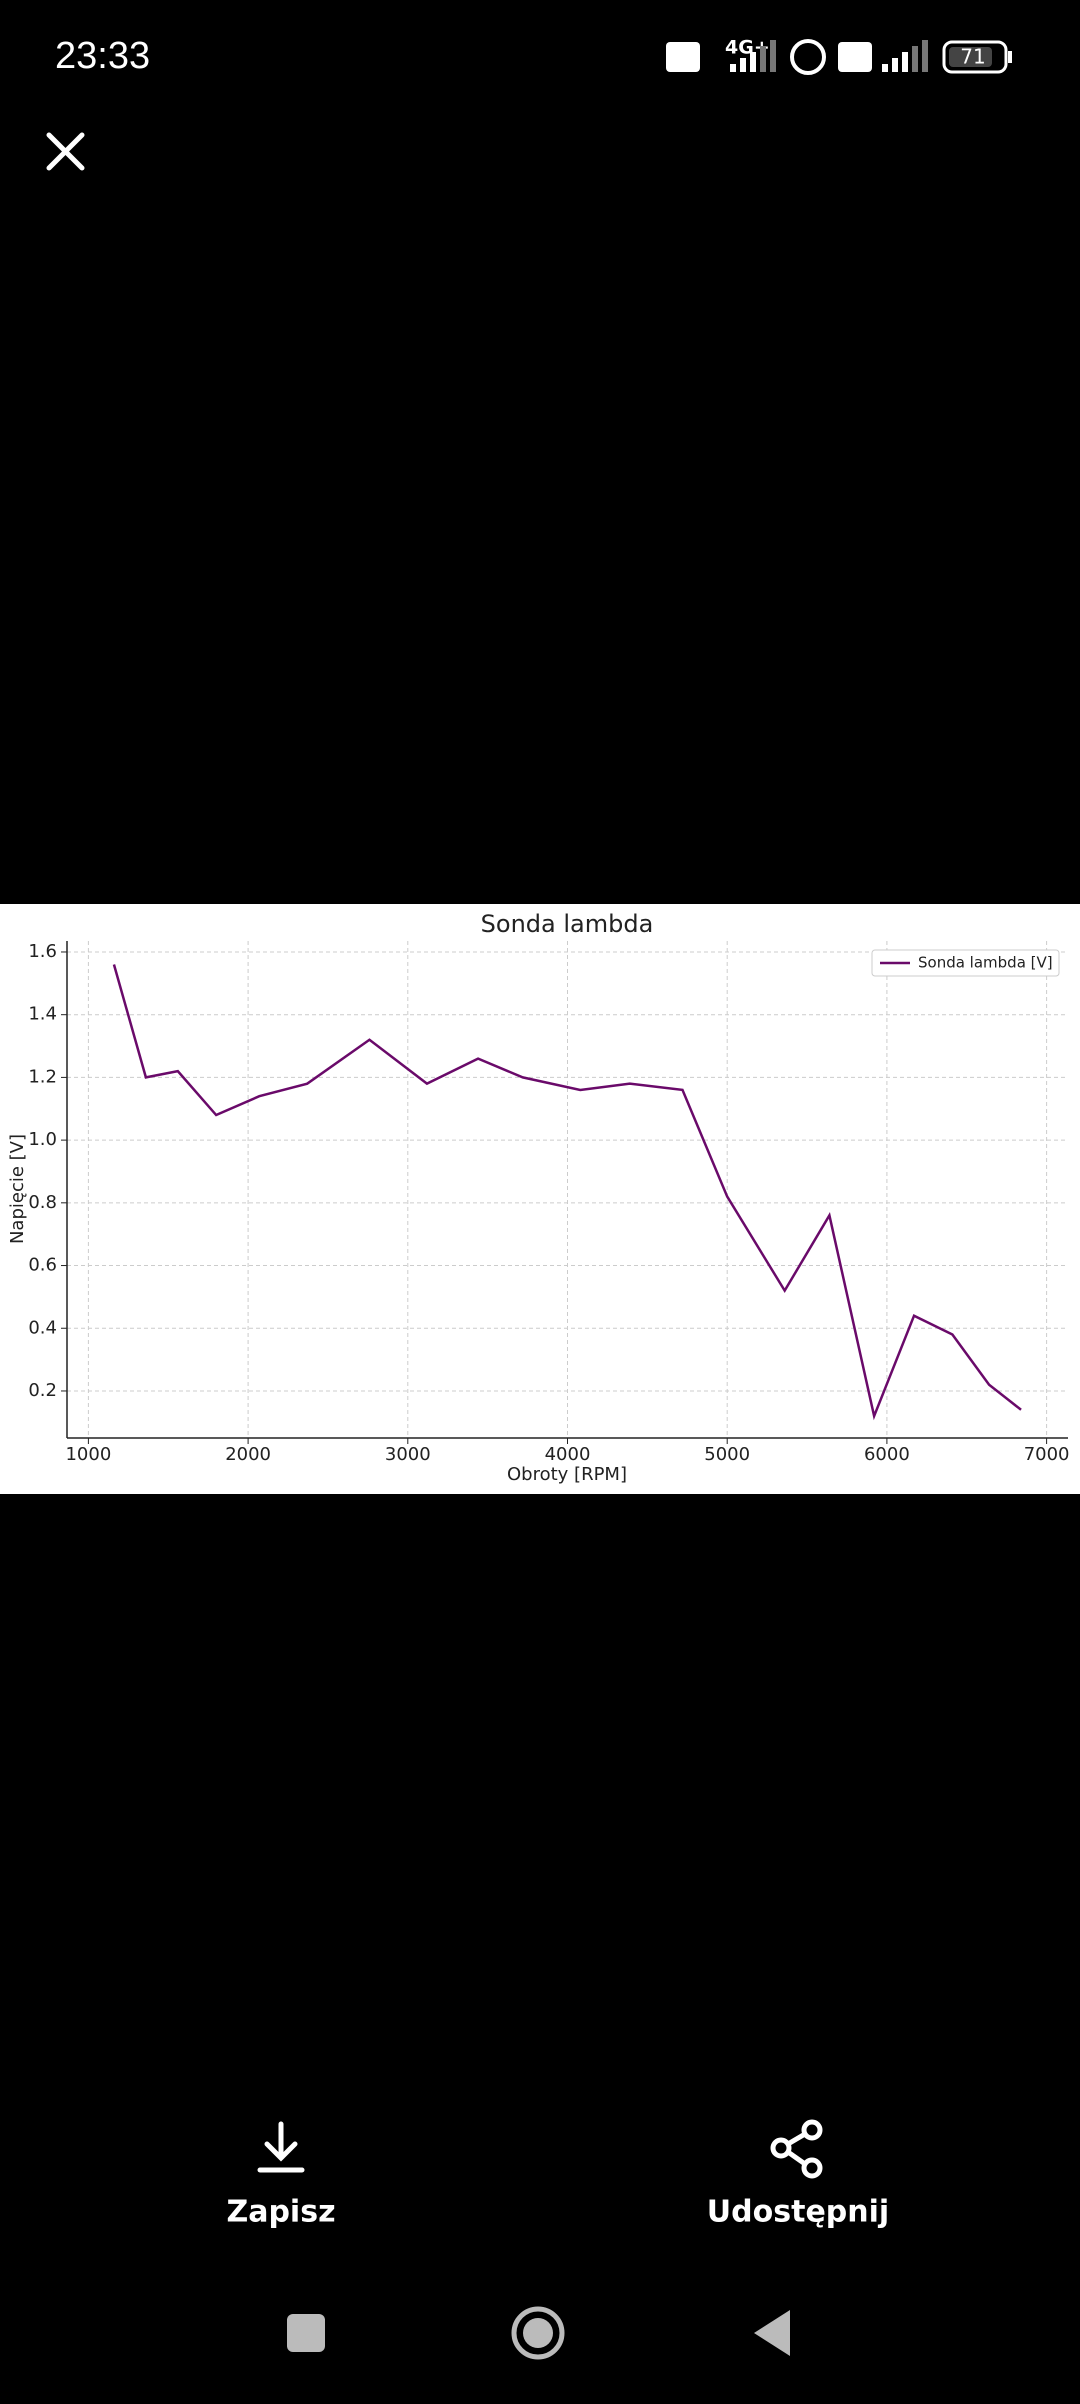 The height and width of the screenshot is (2404, 1080). Describe the element at coordinates (280, 2212) in the screenshot. I see `save-label: Zapisz` at that location.